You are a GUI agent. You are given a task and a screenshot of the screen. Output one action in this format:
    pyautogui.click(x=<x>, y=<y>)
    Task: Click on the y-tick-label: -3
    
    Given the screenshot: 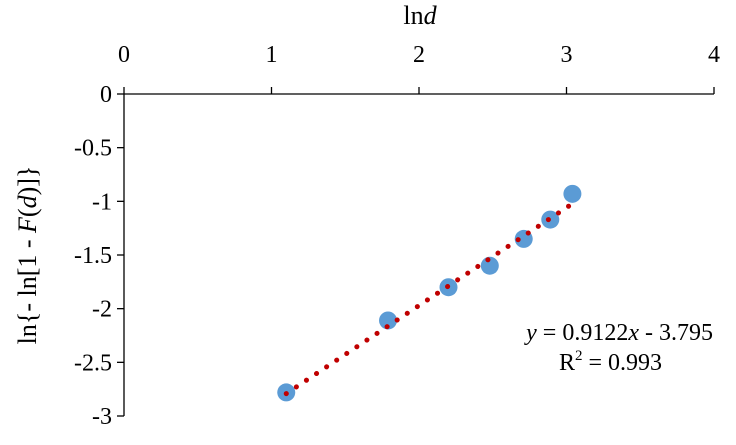 What is the action you would take?
    pyautogui.click(x=102, y=417)
    